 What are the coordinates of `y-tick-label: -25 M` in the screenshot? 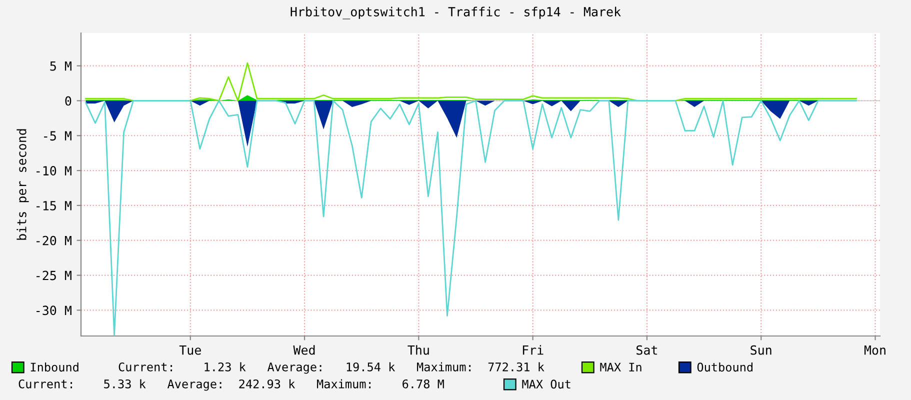 It's located at (54, 275).